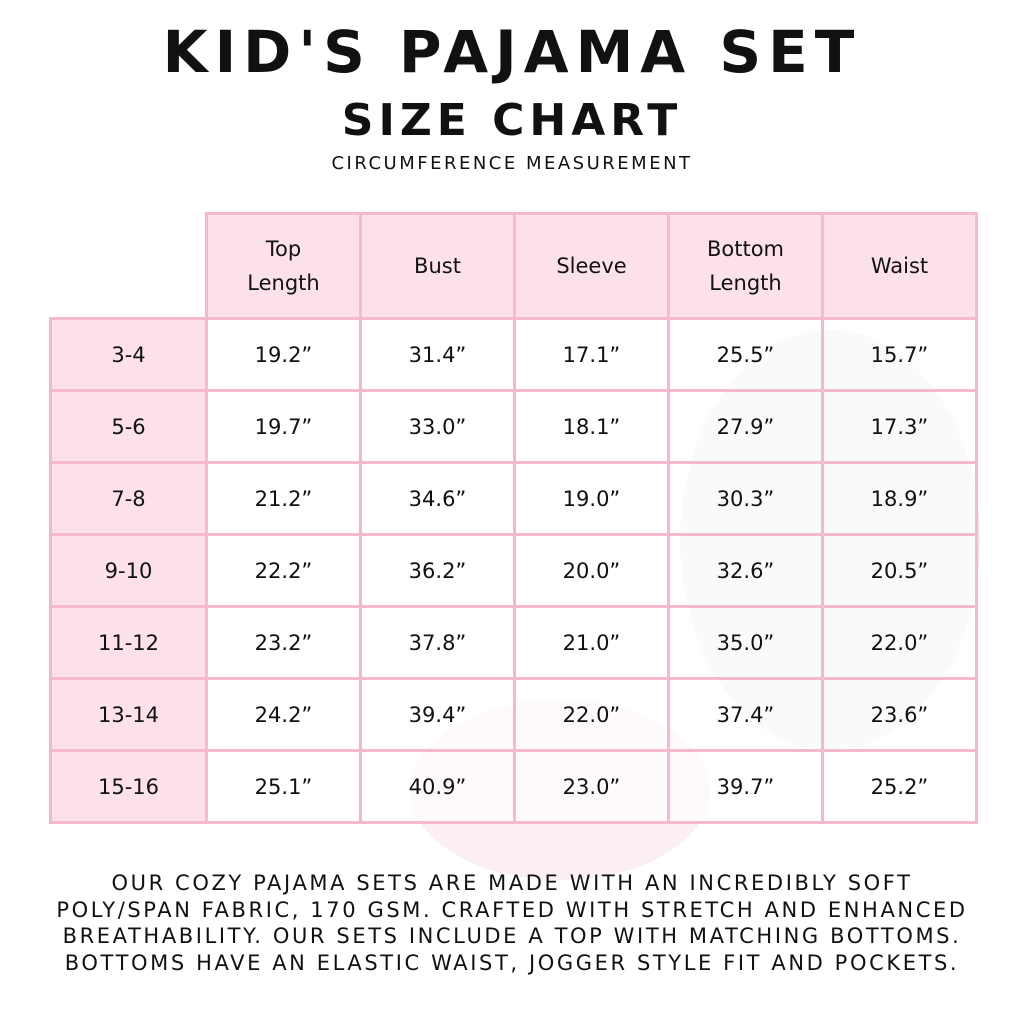 Image resolution: width=1024 pixels, height=1024 pixels. What do you see at coordinates (745, 354) in the screenshot?
I see `measurement-cell: 25.5”` at bounding box center [745, 354].